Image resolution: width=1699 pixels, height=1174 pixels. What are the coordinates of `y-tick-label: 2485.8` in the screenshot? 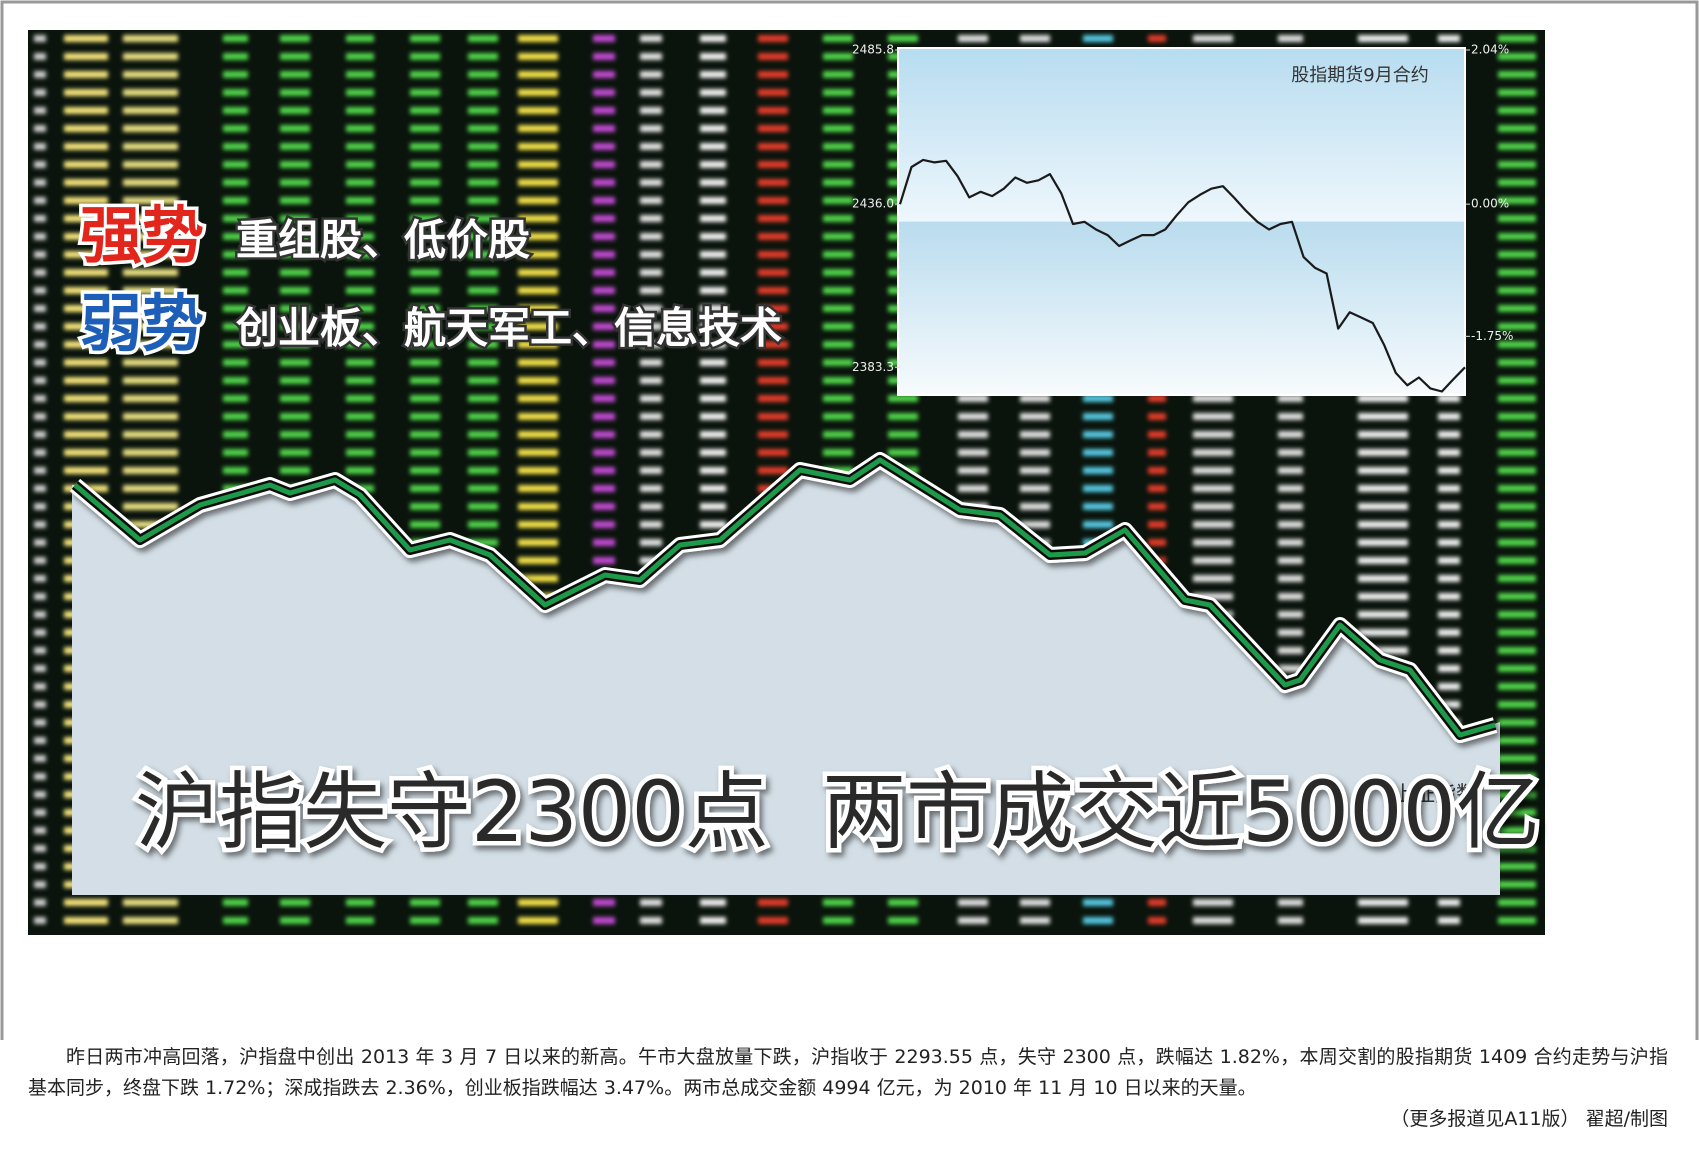 It's located at (873, 50).